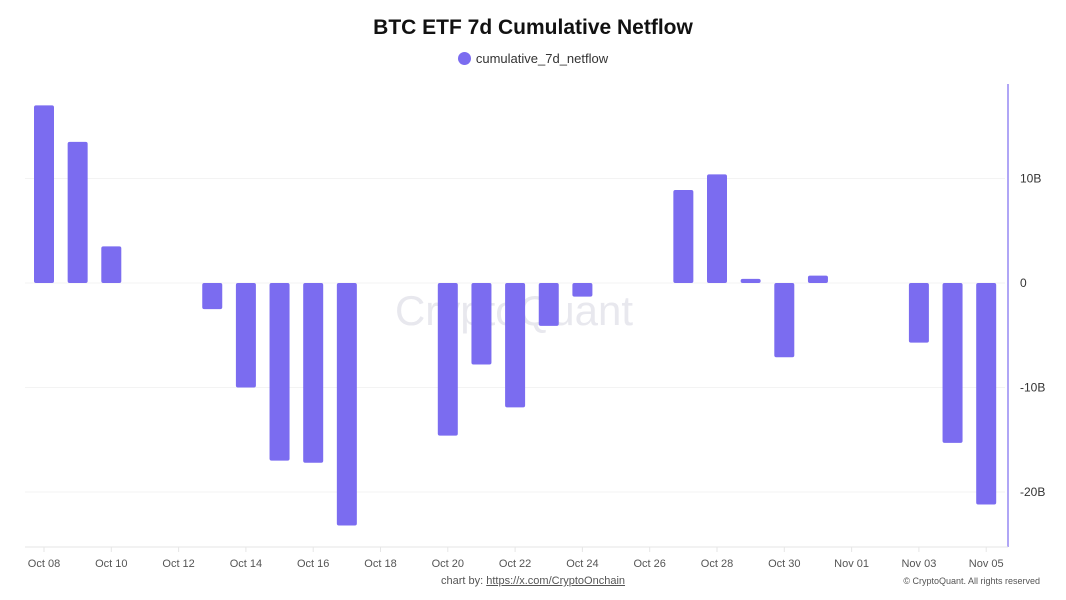 The width and height of the screenshot is (1066, 600). I want to click on y-tick-label: 0, so click(1023, 283).